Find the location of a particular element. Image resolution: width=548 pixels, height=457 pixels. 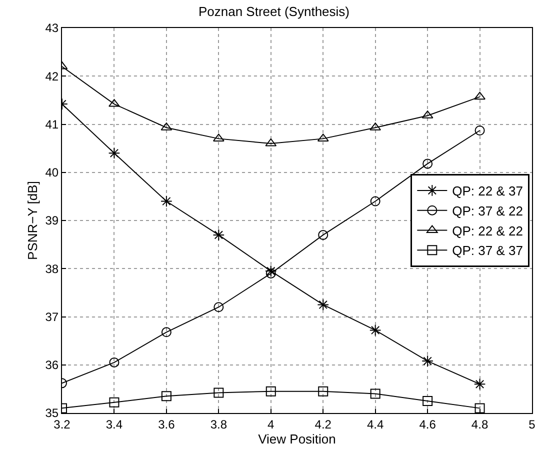

x-tick-label: 4.6 is located at coordinates (427, 424).